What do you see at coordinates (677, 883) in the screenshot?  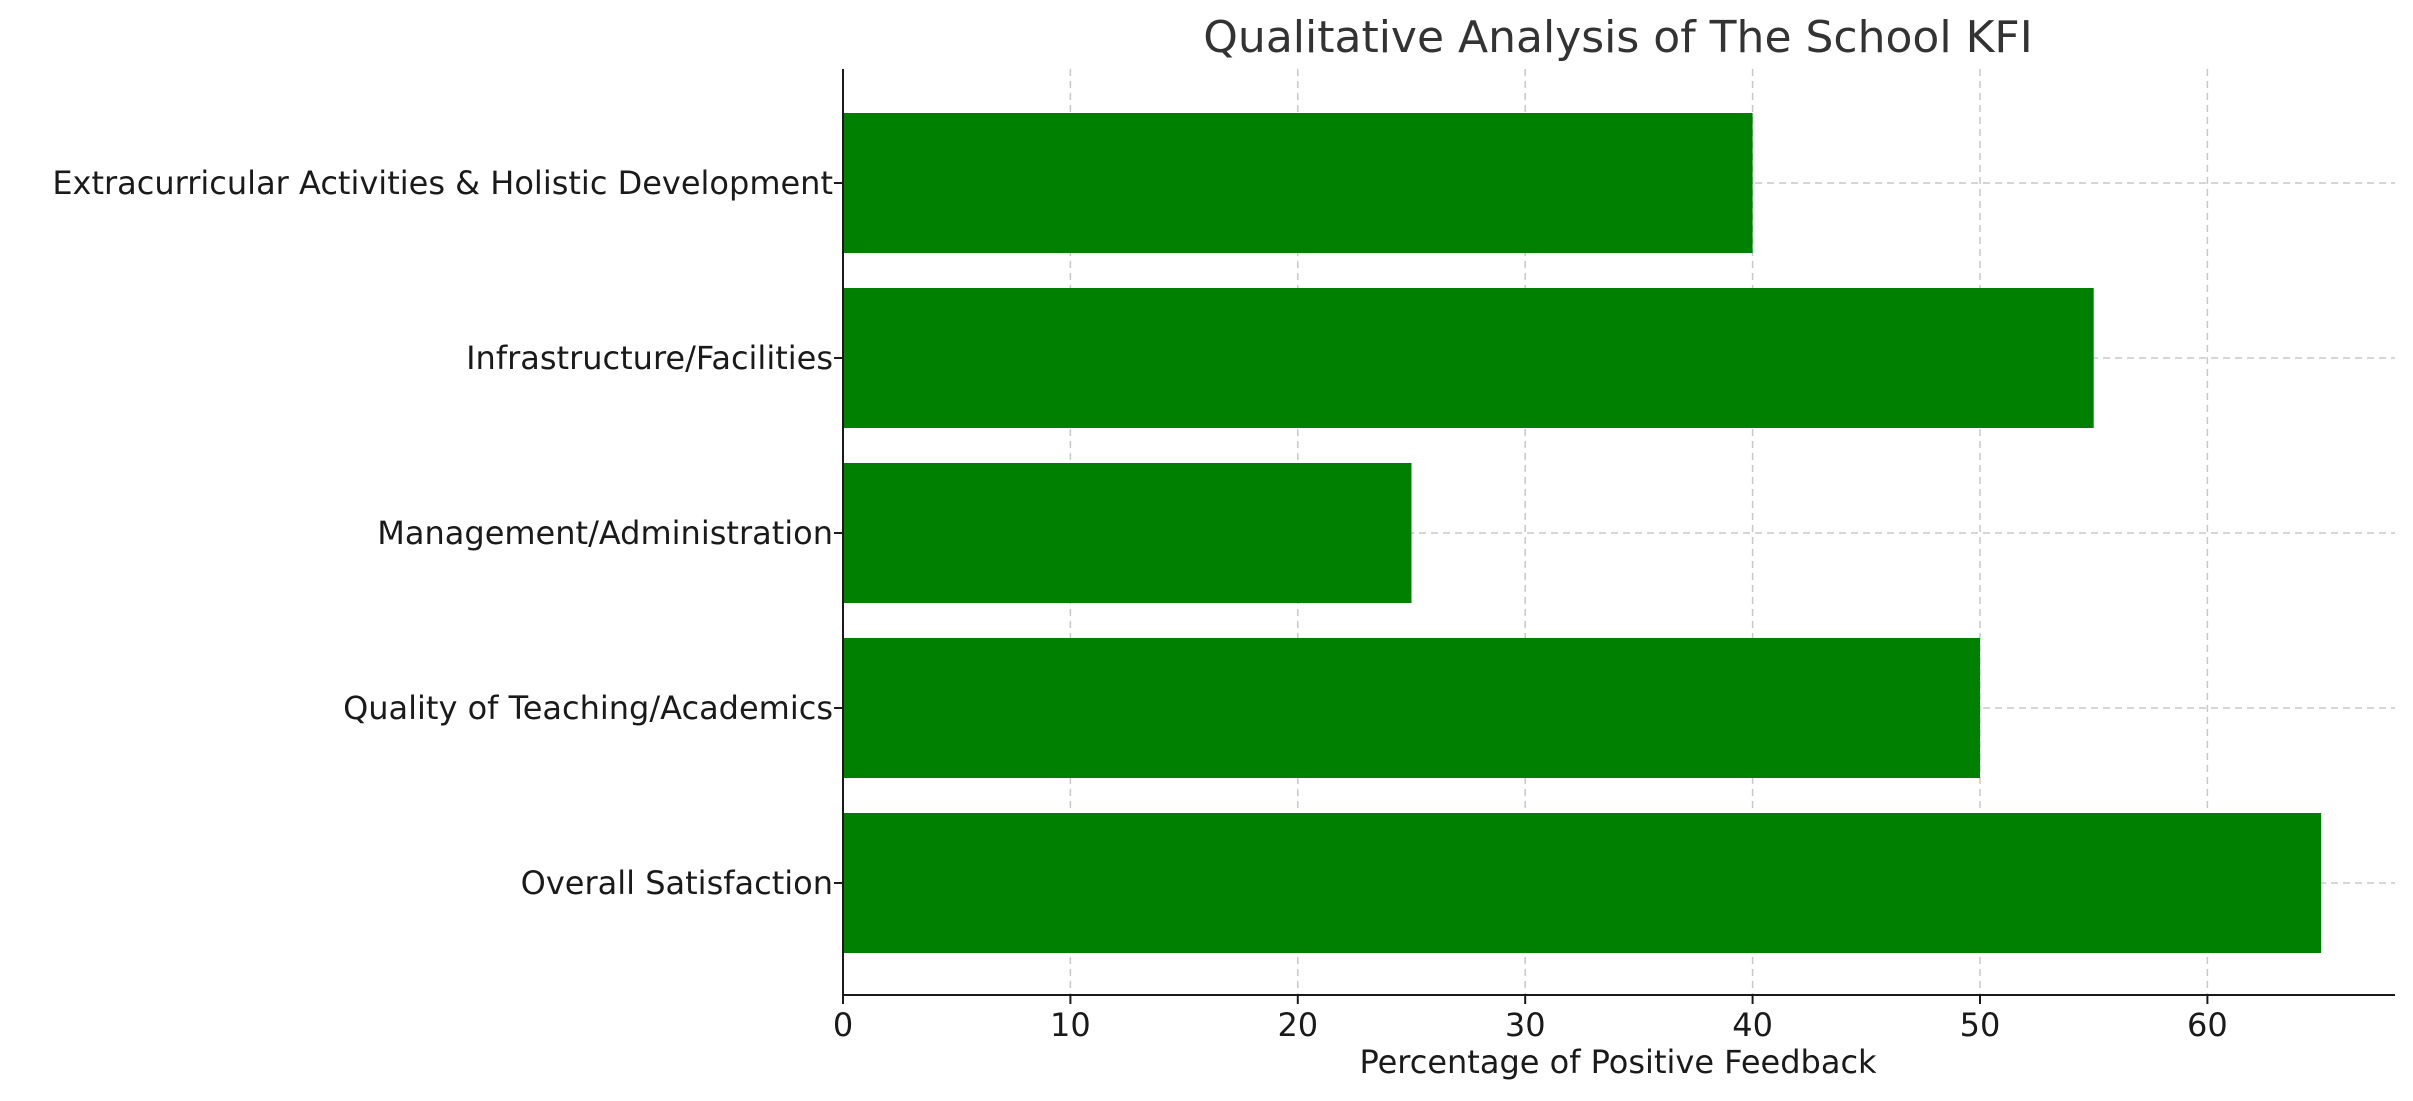 I see `y-tick-label: Overall Satisfaction` at bounding box center [677, 883].